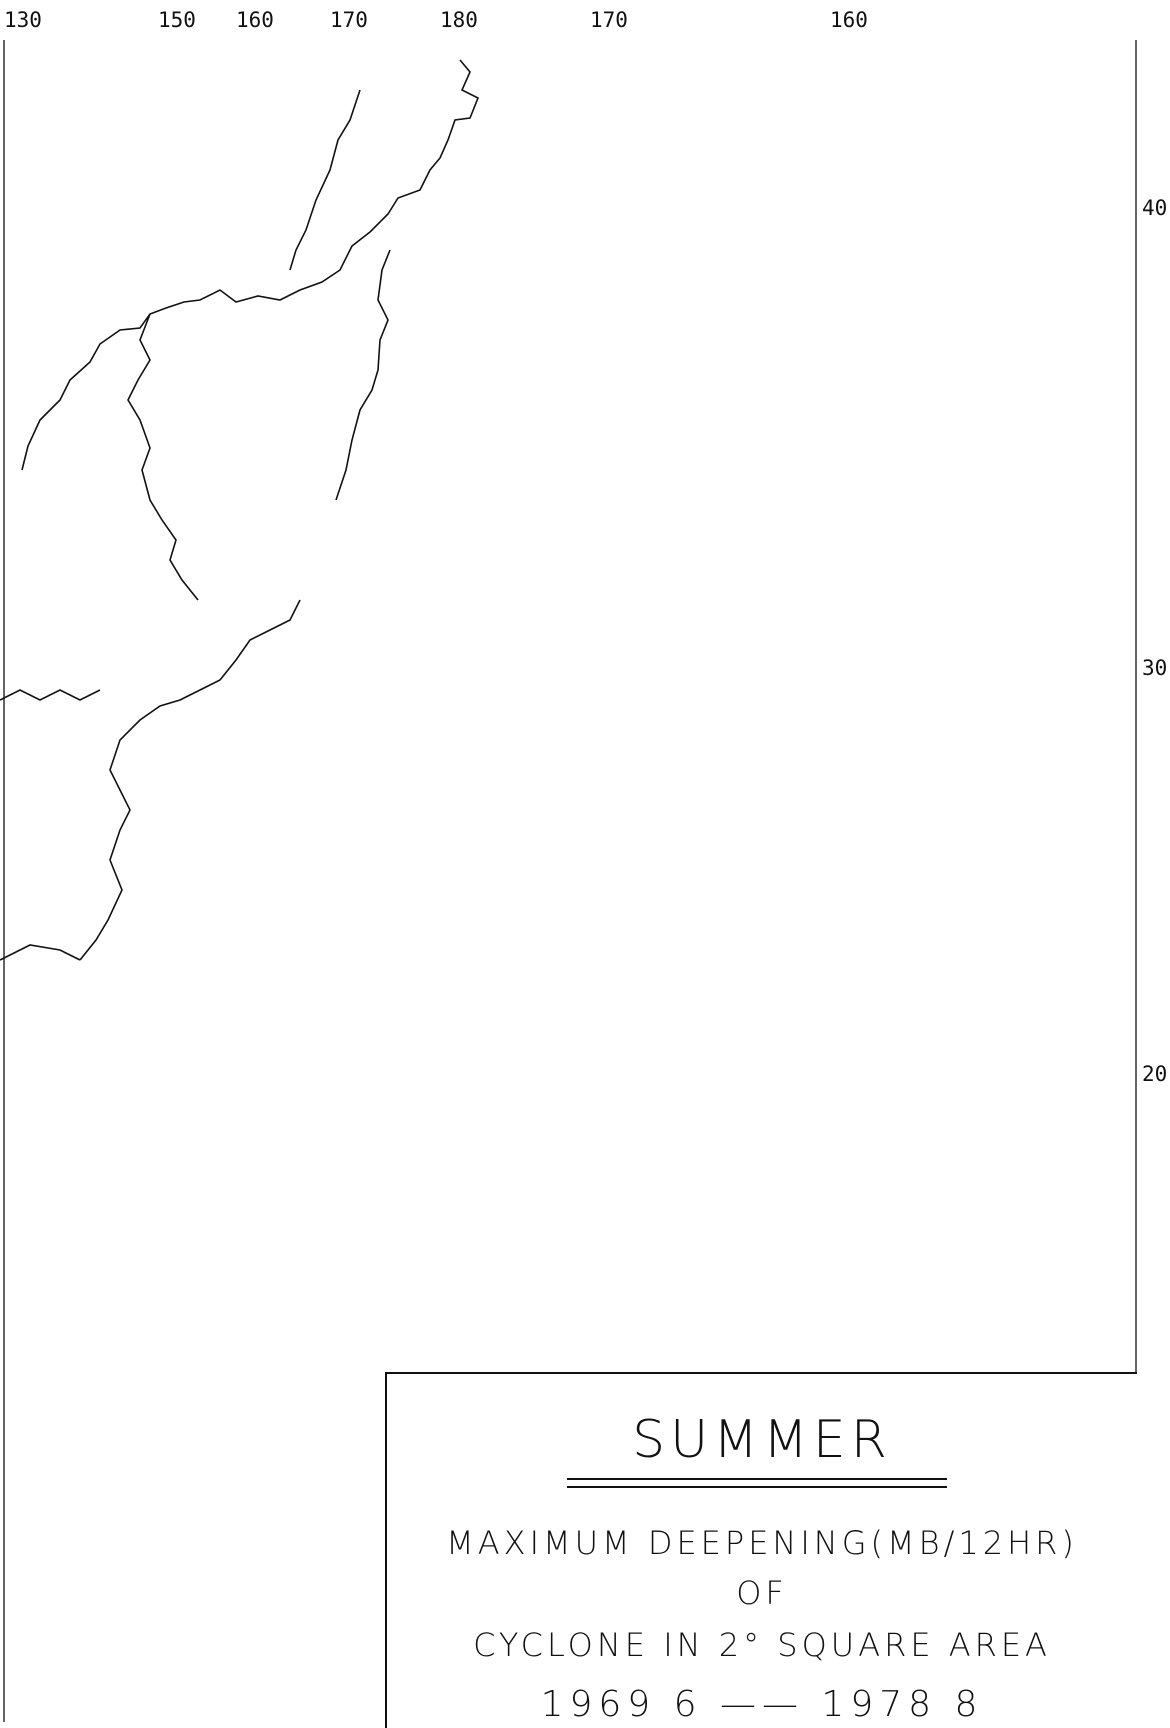 This screenshot has height=1728, width=1170. I want to click on lat-label: 40, so click(1155, 208).